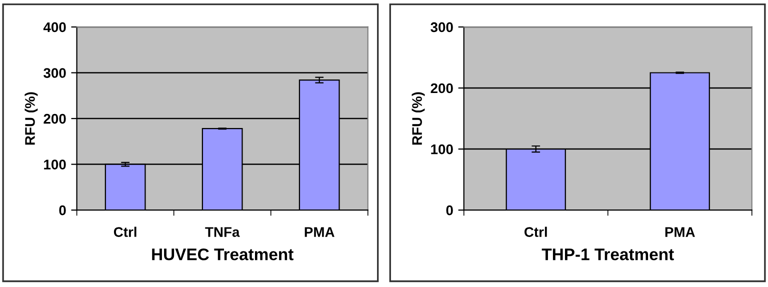  What do you see at coordinates (223, 254) in the screenshot?
I see `x-axis-title: HUVEC Treatment` at bounding box center [223, 254].